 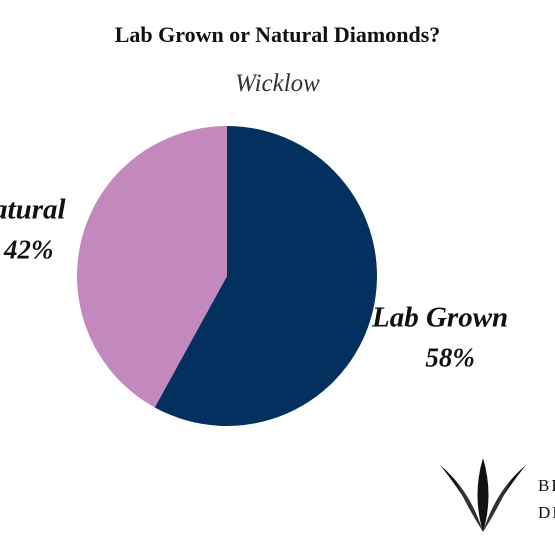 What do you see at coordinates (546, 485) in the screenshot?
I see `logo-text-line1: BE` at bounding box center [546, 485].